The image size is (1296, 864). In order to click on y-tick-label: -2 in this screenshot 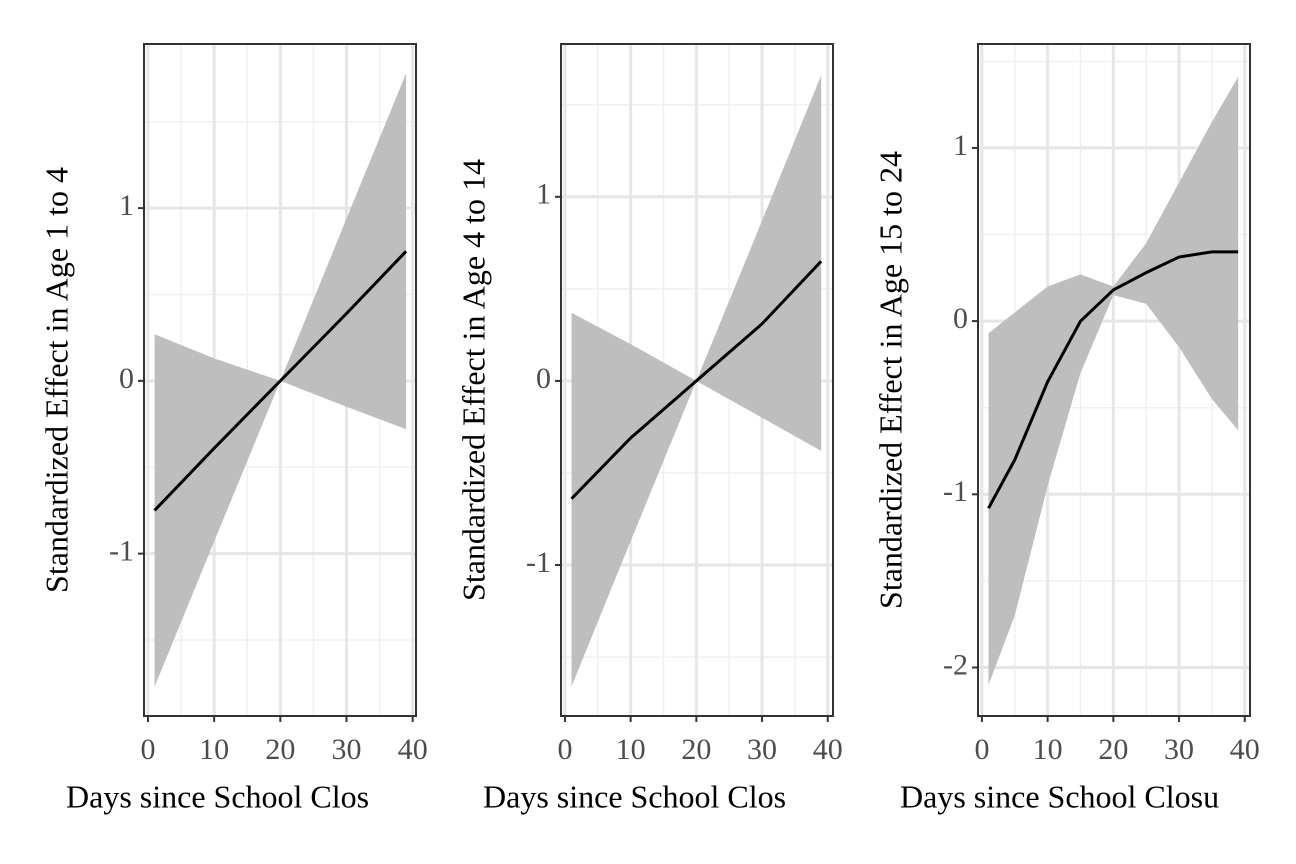, I will do `click(955, 664)`.